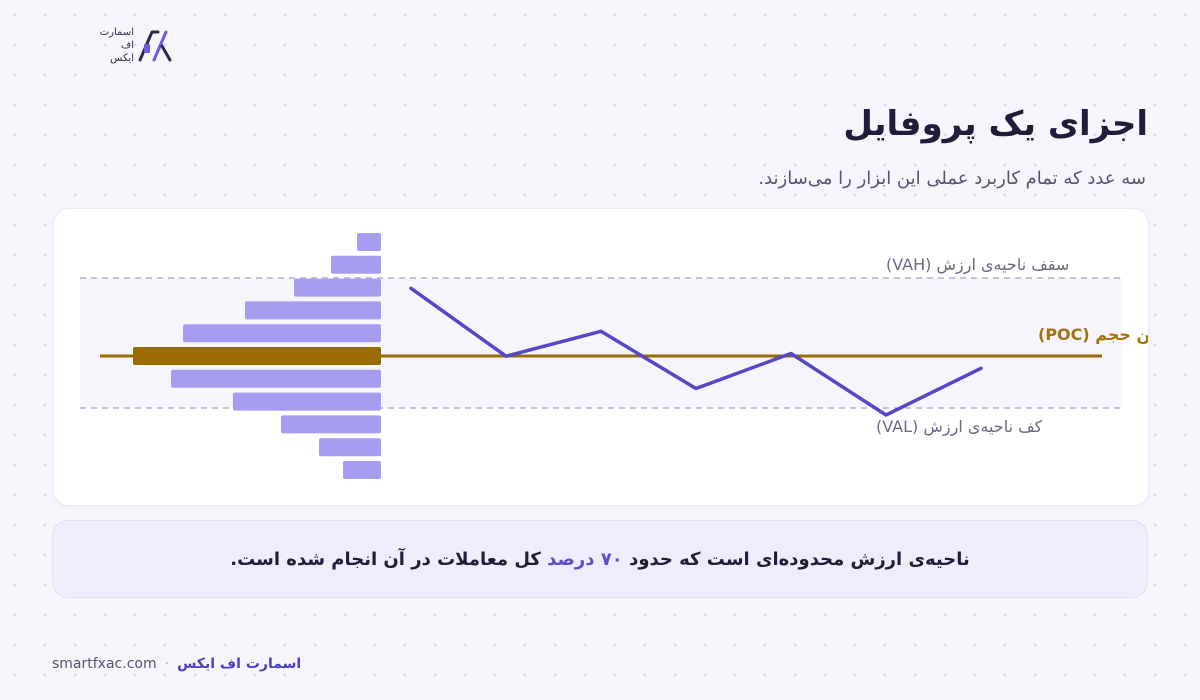 The image size is (1200, 700). I want to click on price-line, so click(696, 351).